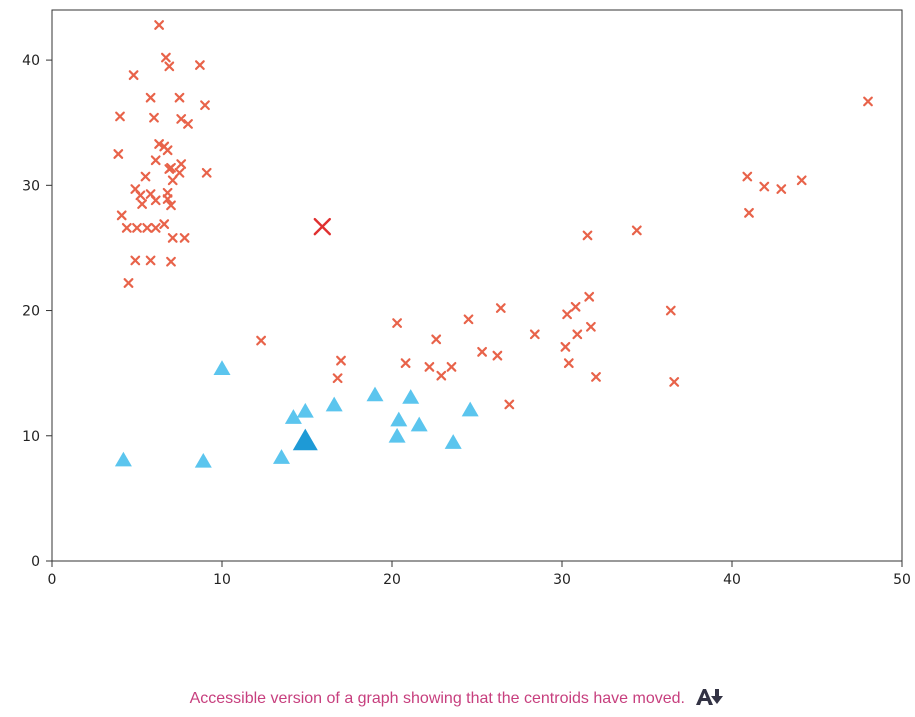  Describe the element at coordinates (562, 580) in the screenshot. I see `x-tick-label: 30` at that location.